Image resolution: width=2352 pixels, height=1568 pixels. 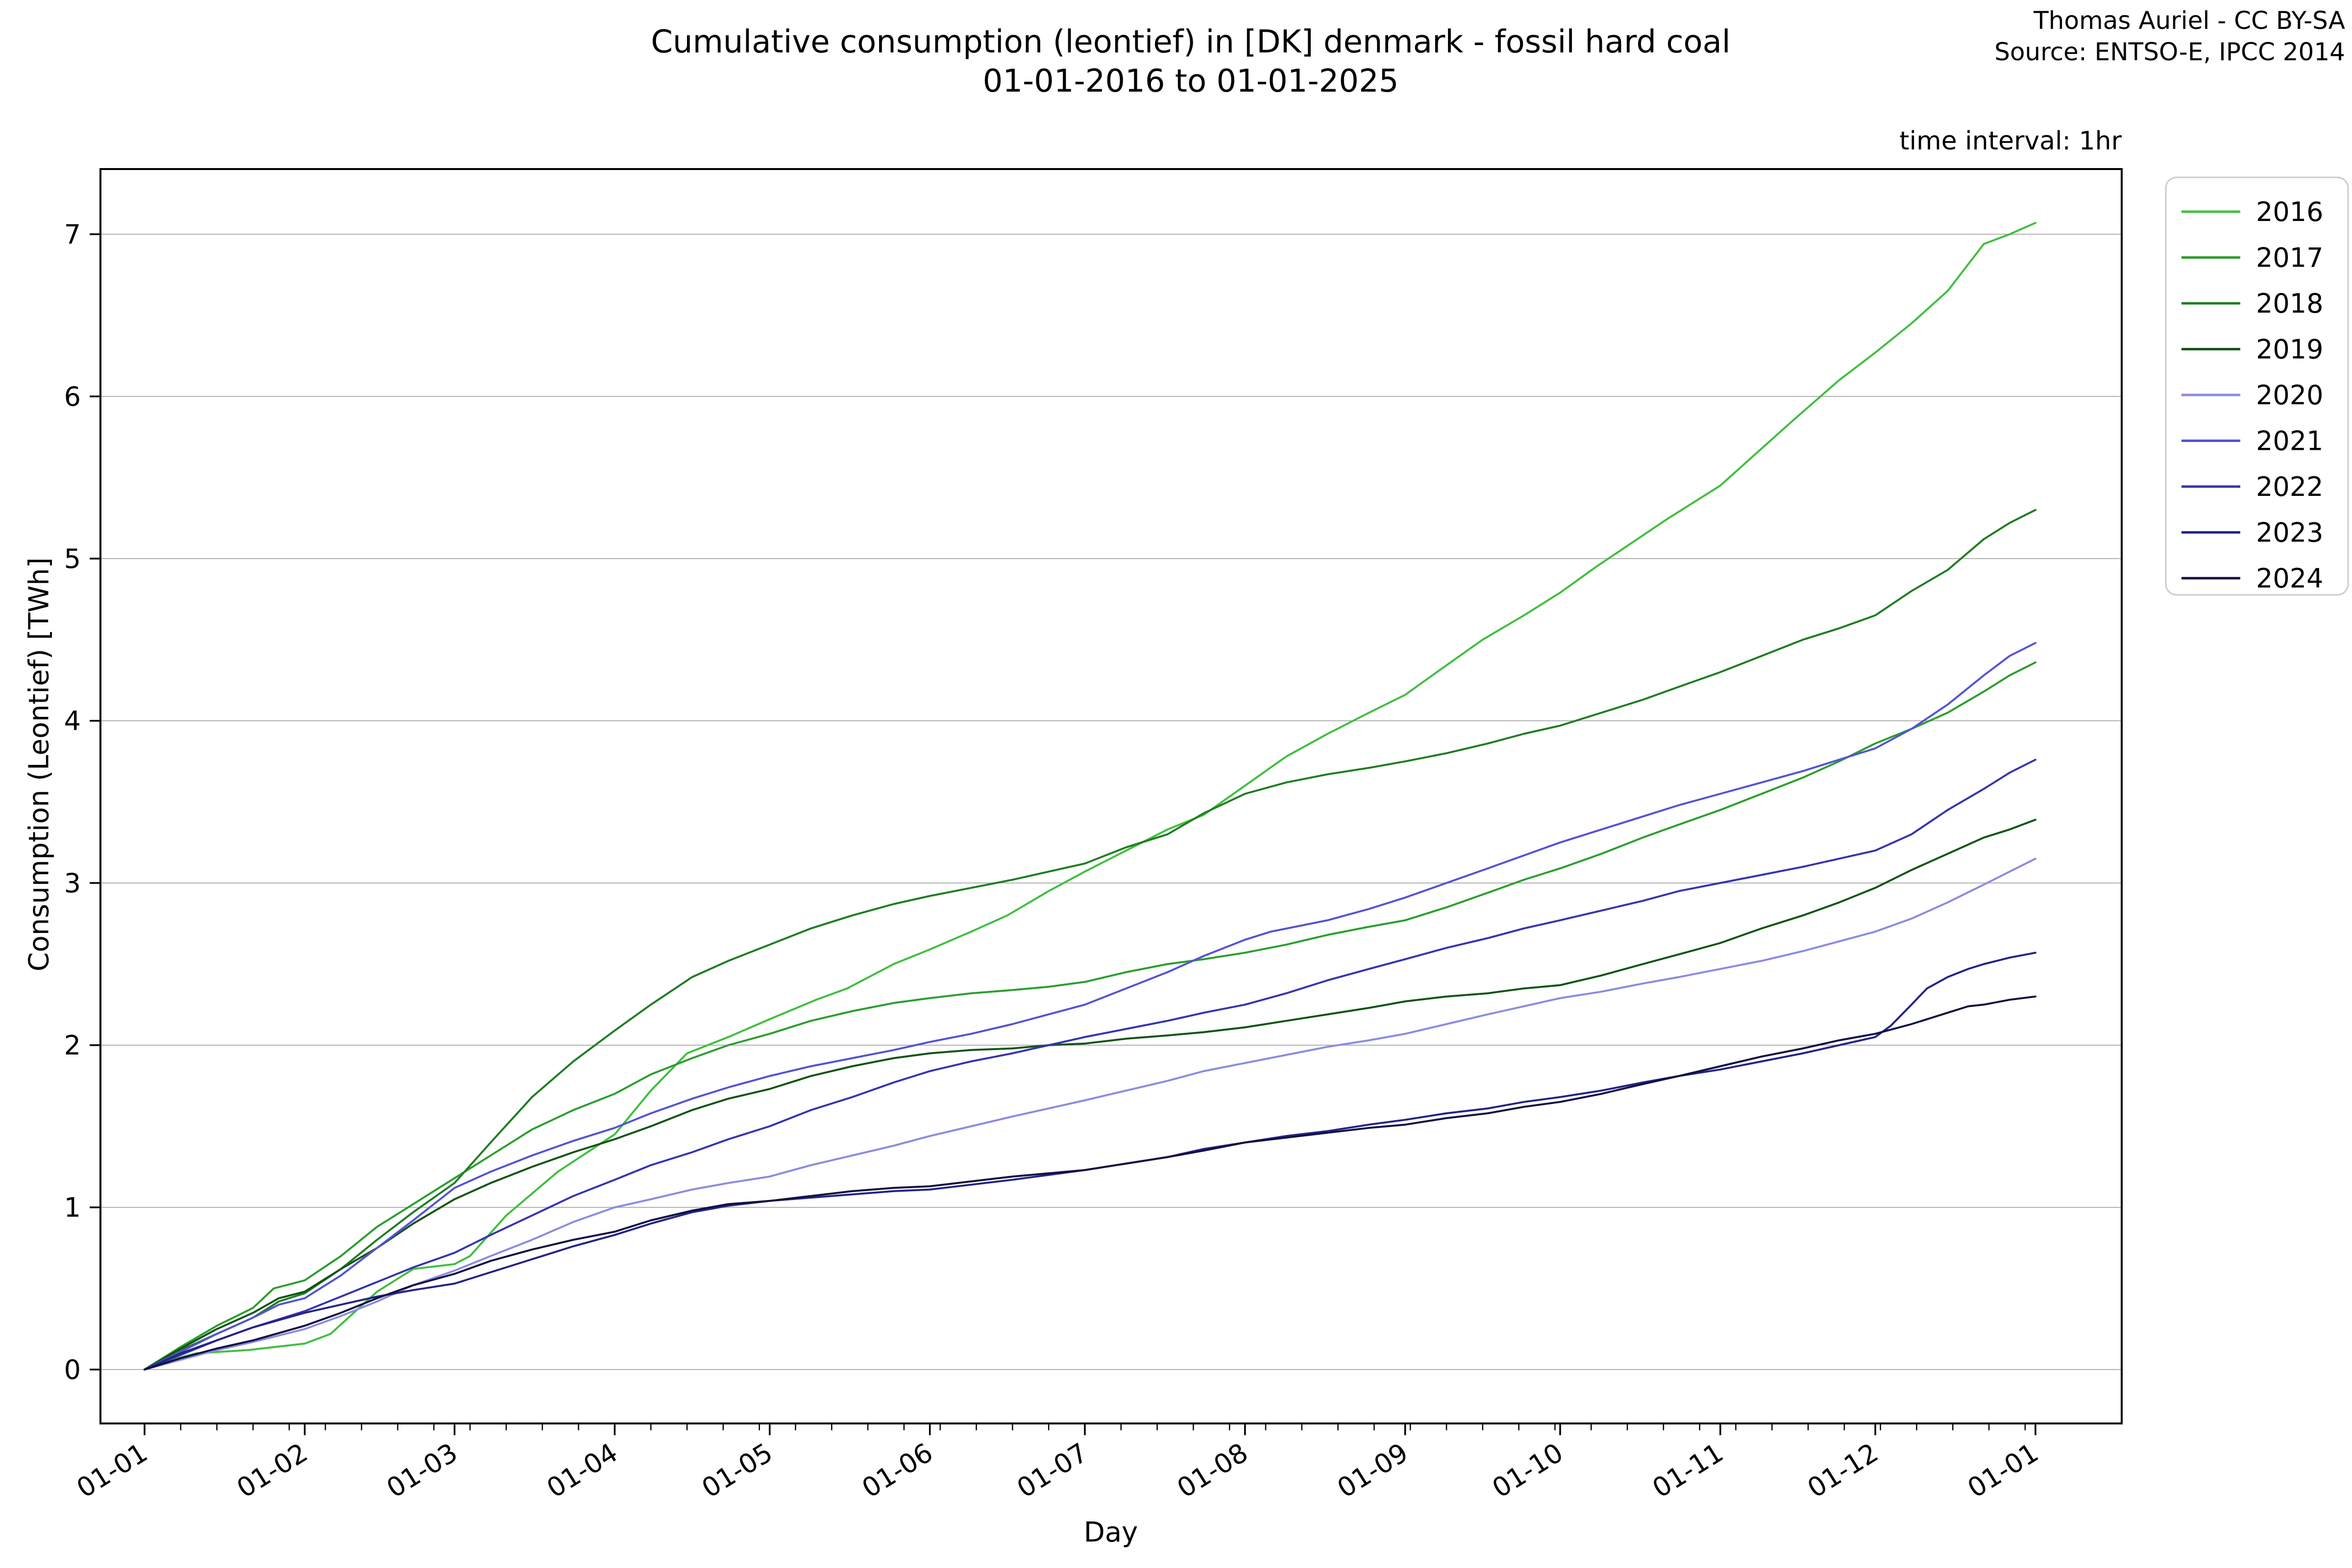 I want to click on legend-label-2019: 2019, so click(x=2289, y=349).